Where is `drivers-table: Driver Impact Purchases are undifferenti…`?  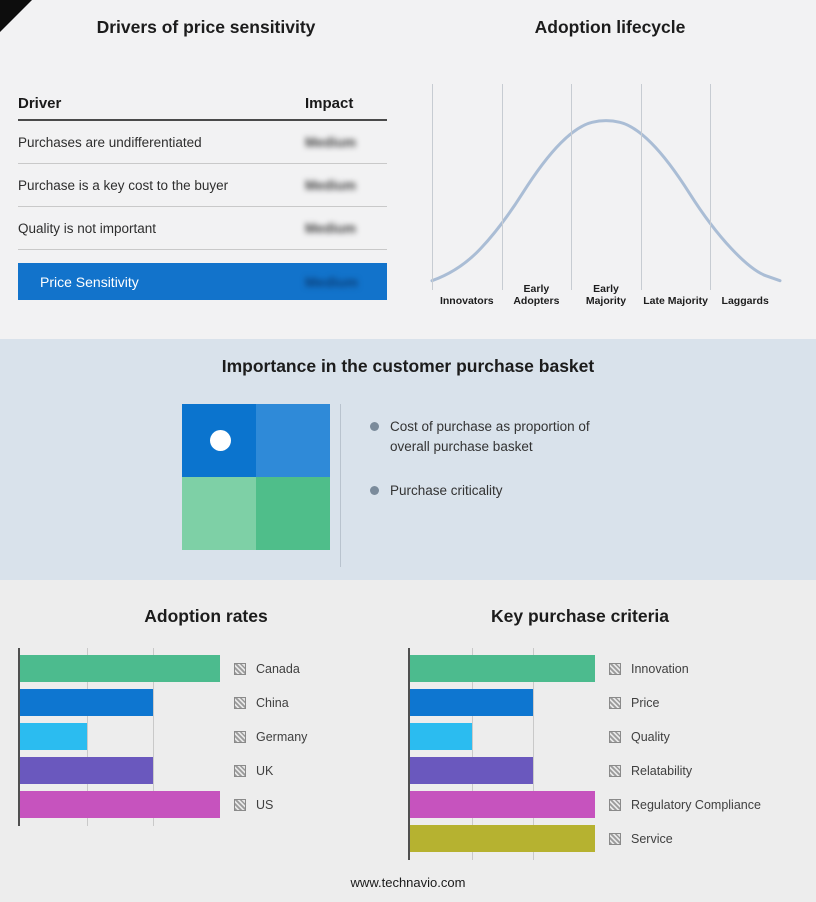 drivers-table: Driver Impact Purchases are undifferenti… is located at coordinates (202, 194).